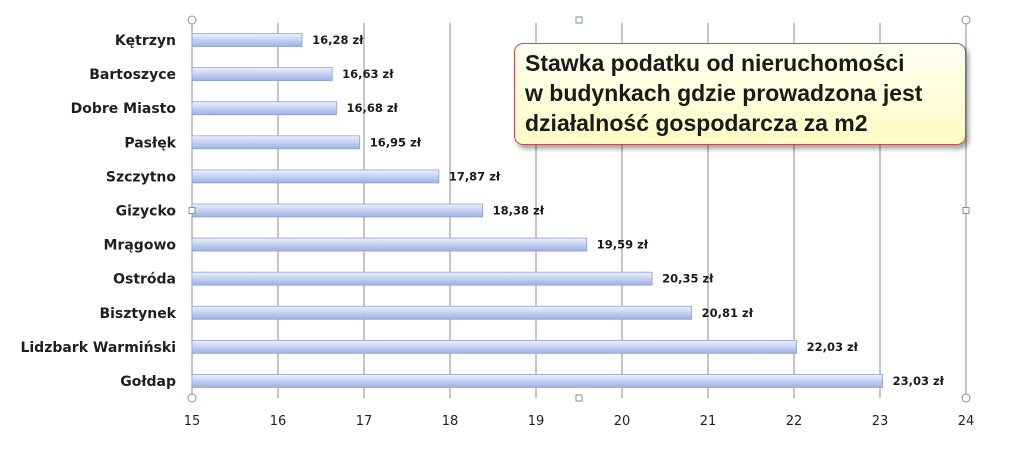 The height and width of the screenshot is (451, 1024). What do you see at coordinates (450, 421) in the screenshot?
I see `x-tick-label: 18` at bounding box center [450, 421].